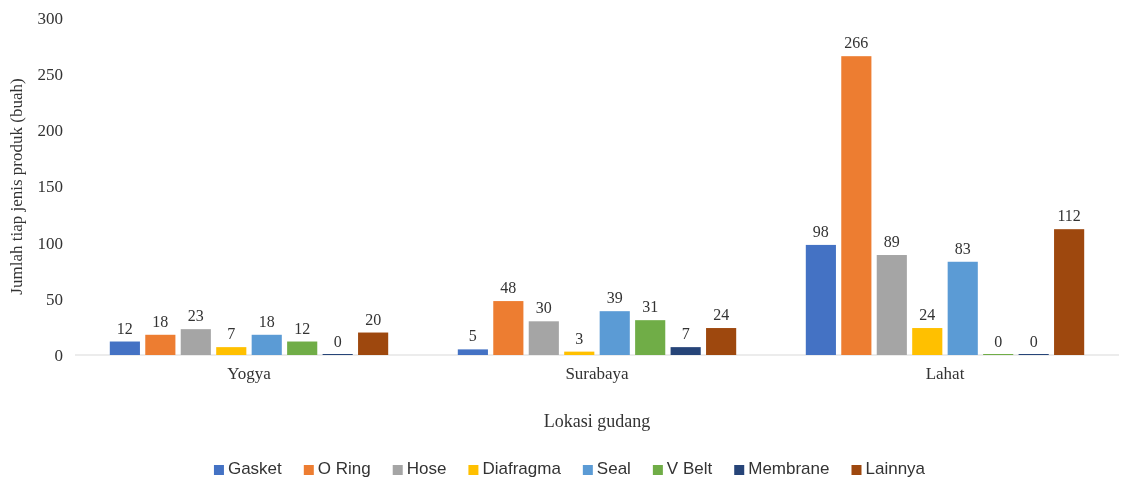 This screenshot has width=1139, height=494. I want to click on data-label: 98, so click(820, 231).